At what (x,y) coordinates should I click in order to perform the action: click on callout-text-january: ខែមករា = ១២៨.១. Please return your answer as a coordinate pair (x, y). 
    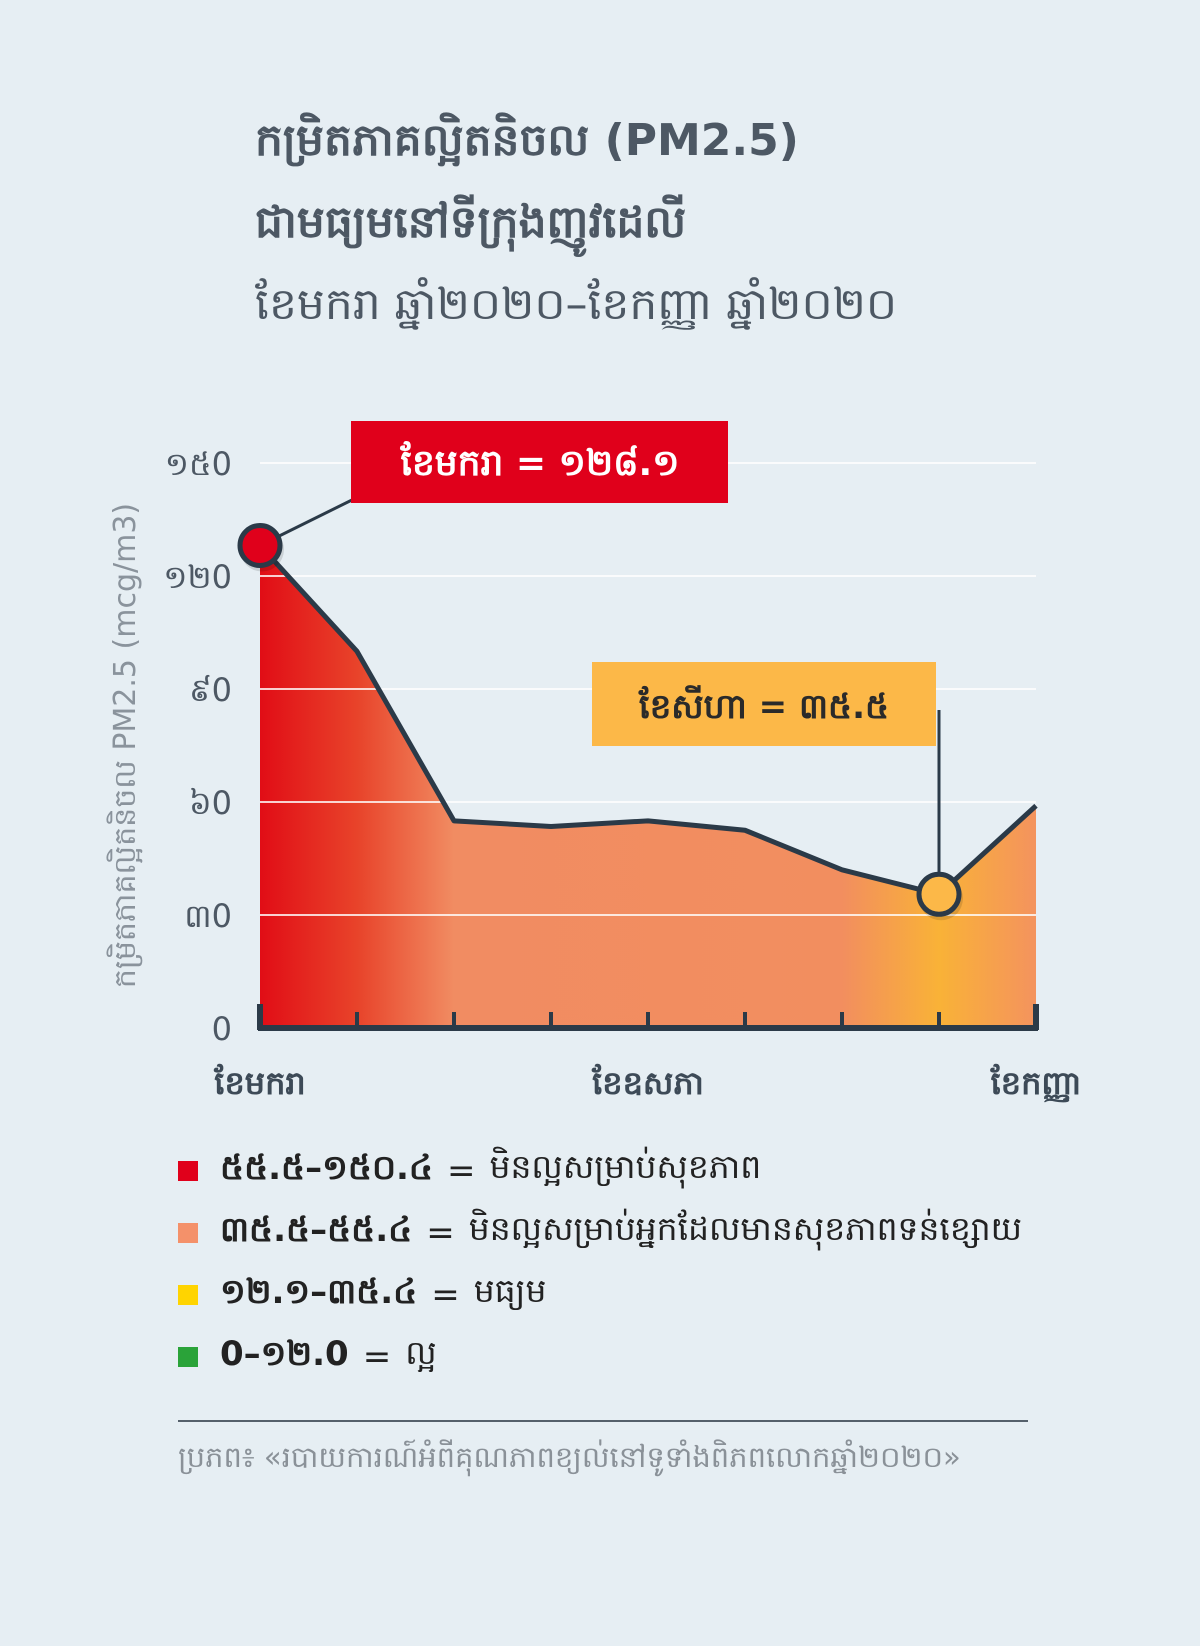
    Looking at the image, I should click on (540, 462).